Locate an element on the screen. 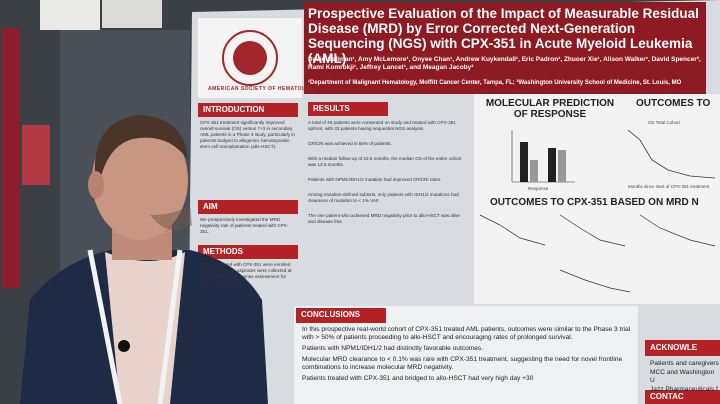 The width and height of the screenshot is (720, 404). figure-title: MOLECULAR PREDICTION OF RESPONSE is located at coordinates (550, 109).